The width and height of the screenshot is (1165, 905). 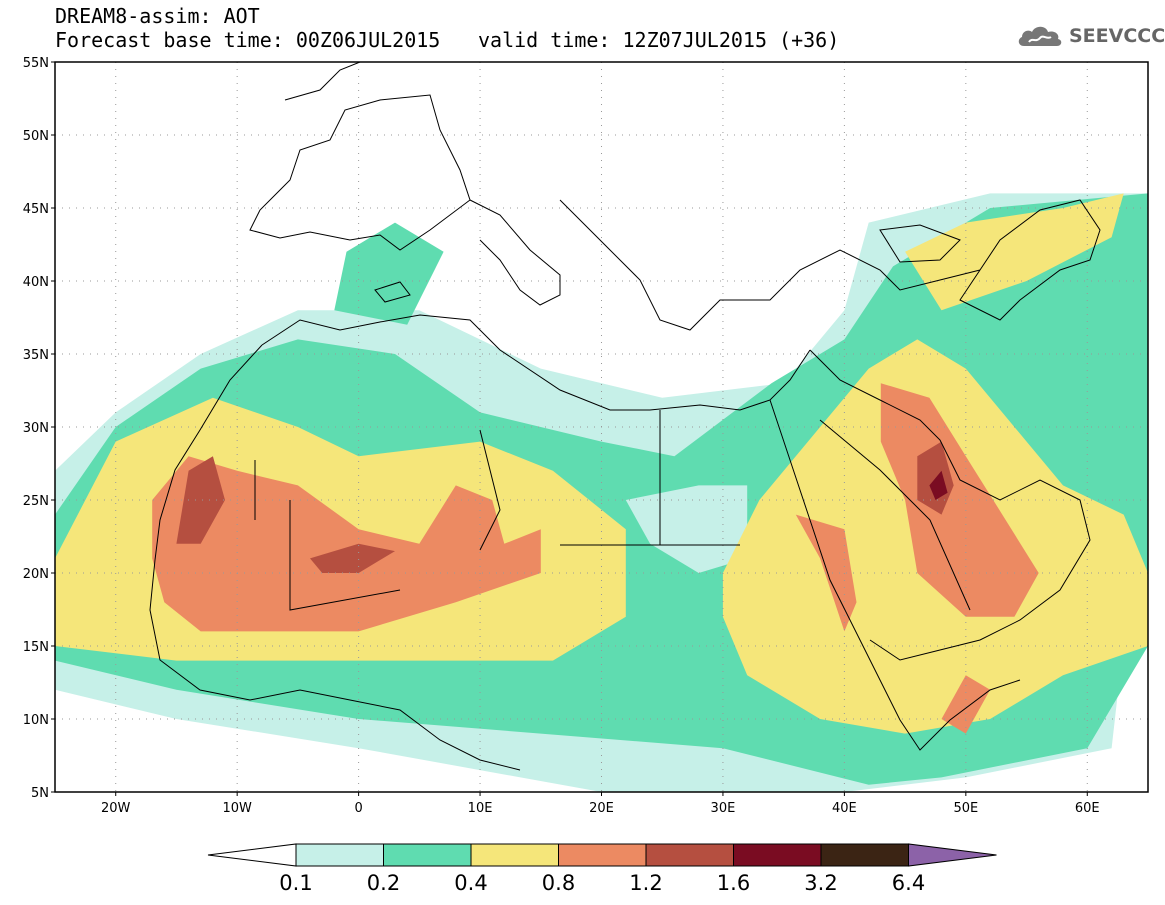 What do you see at coordinates (558, 883) in the screenshot?
I see `colorbar-label: 0.8` at bounding box center [558, 883].